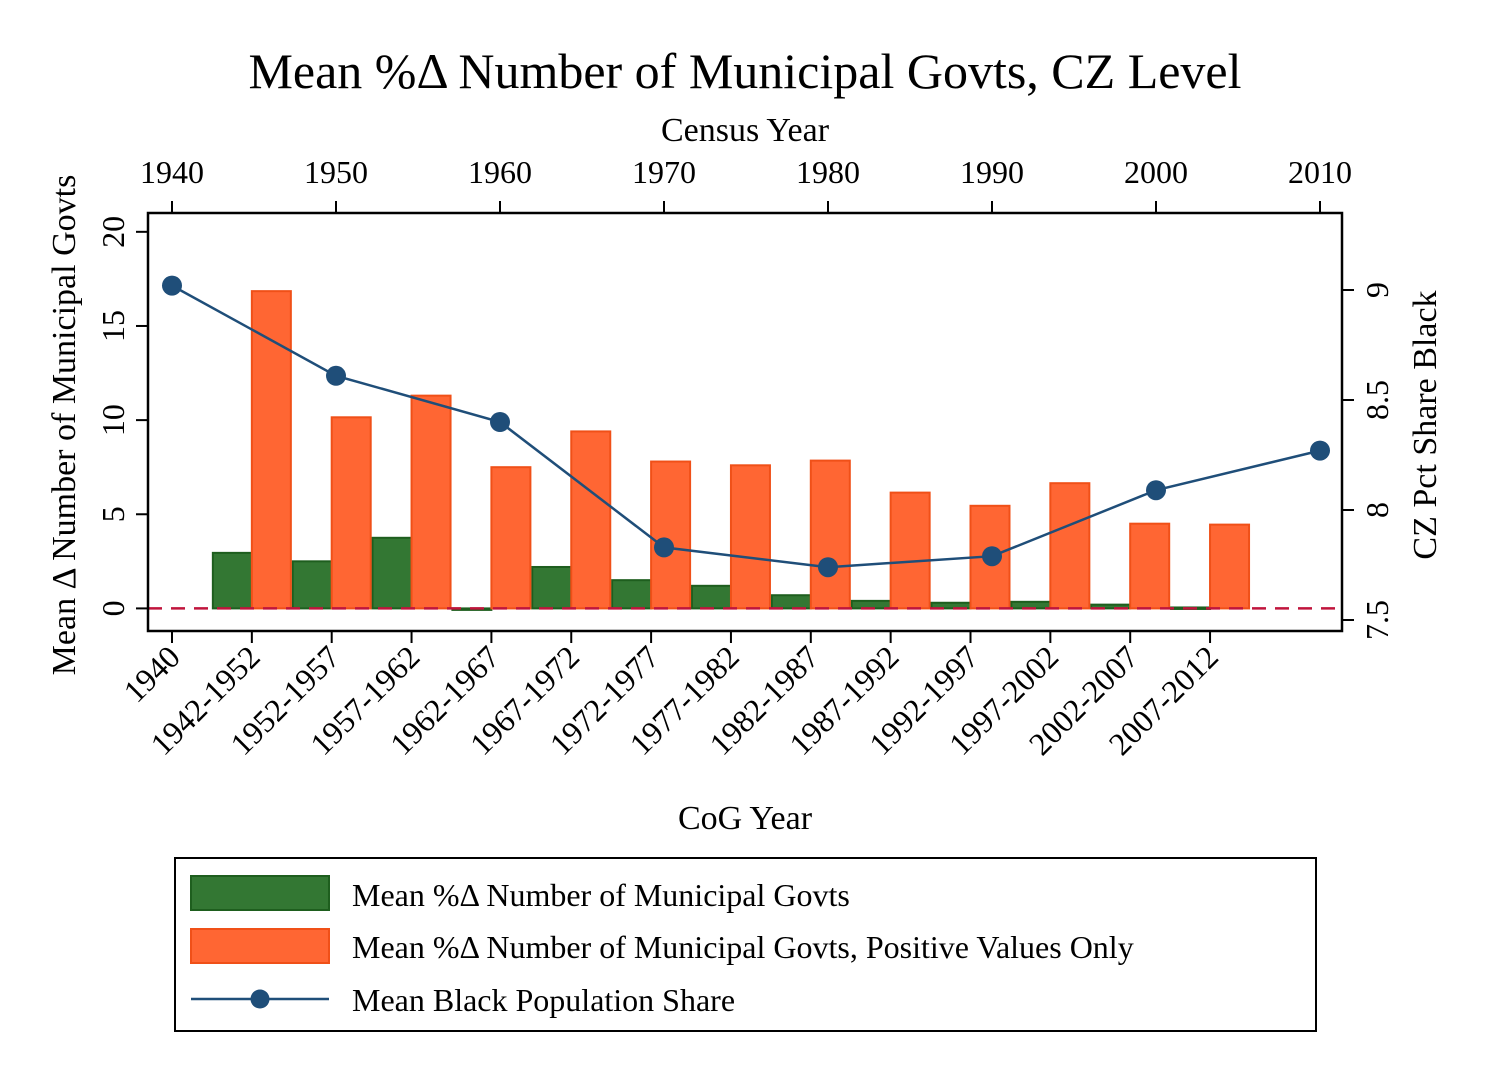 This screenshot has width=1491, height=1084. I want to click on y-tick-label-15: 15, so click(113, 326).